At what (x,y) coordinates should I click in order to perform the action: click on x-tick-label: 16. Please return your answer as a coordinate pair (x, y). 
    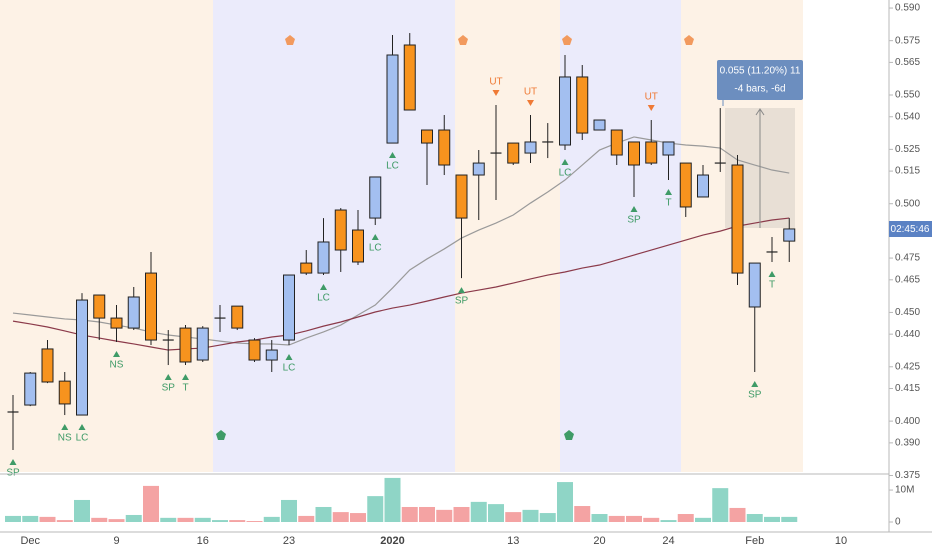
    Looking at the image, I should click on (203, 541).